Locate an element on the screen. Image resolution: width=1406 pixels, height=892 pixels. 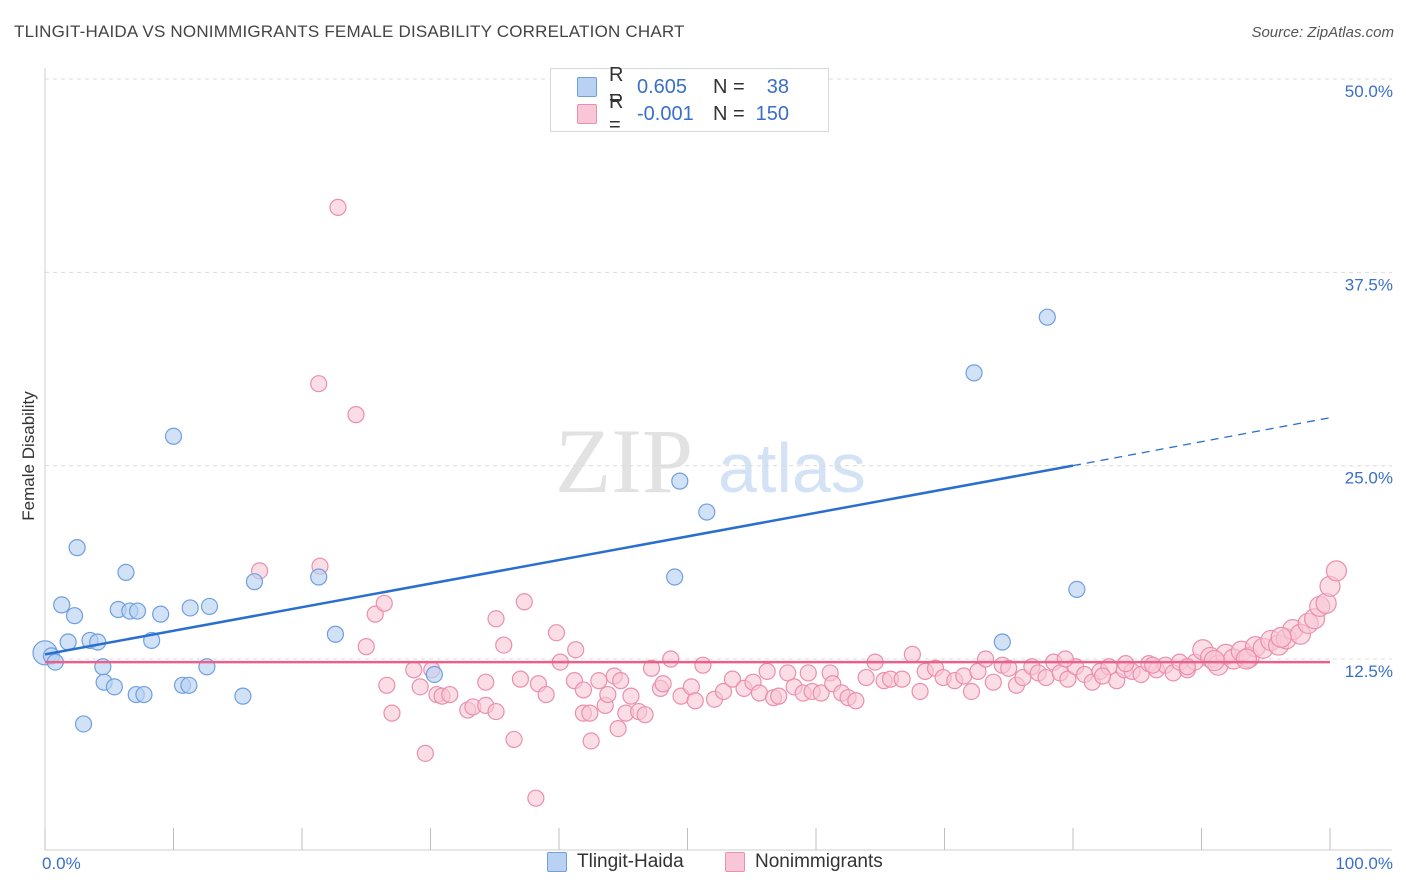
series-label-nonimmigrants: Nonimmigrants is located at coordinates (819, 861).